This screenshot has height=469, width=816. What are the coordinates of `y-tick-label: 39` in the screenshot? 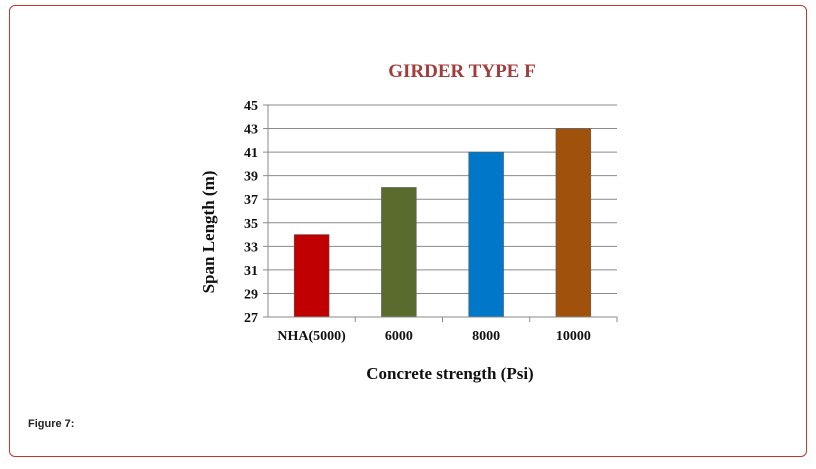 It's located at (251, 177).